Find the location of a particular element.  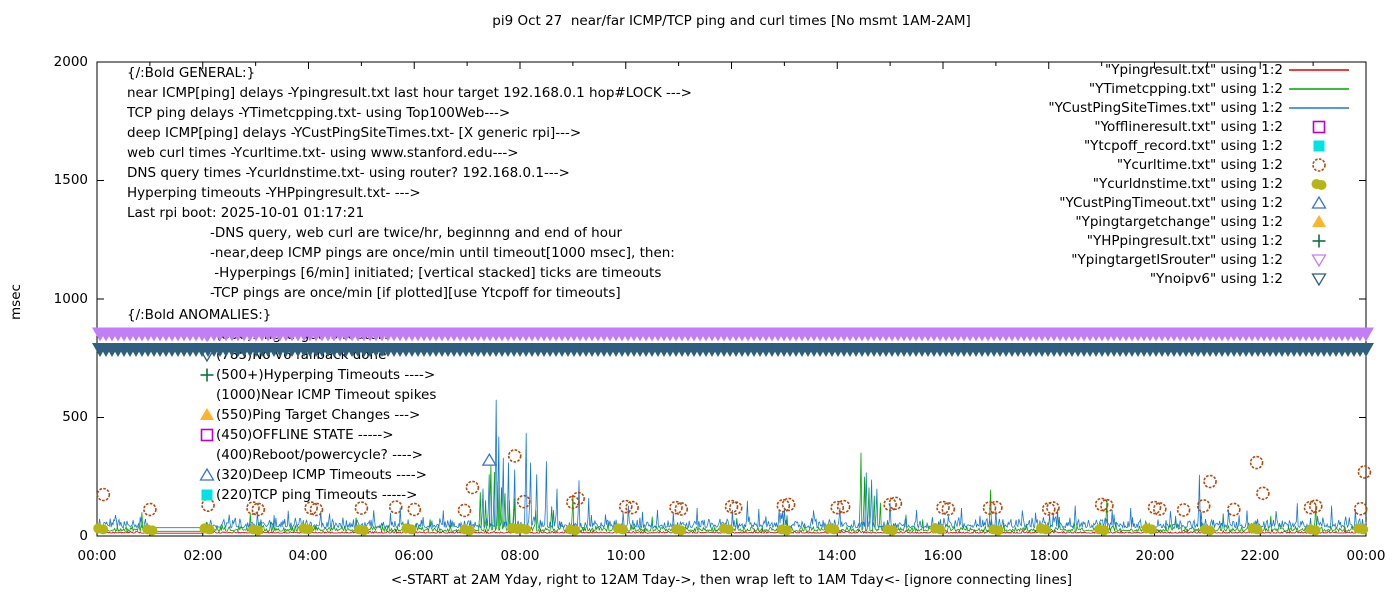

anomaly-tcp-ping-timeouts: (220)TCP ping Timeouts -----> is located at coordinates (317, 495).